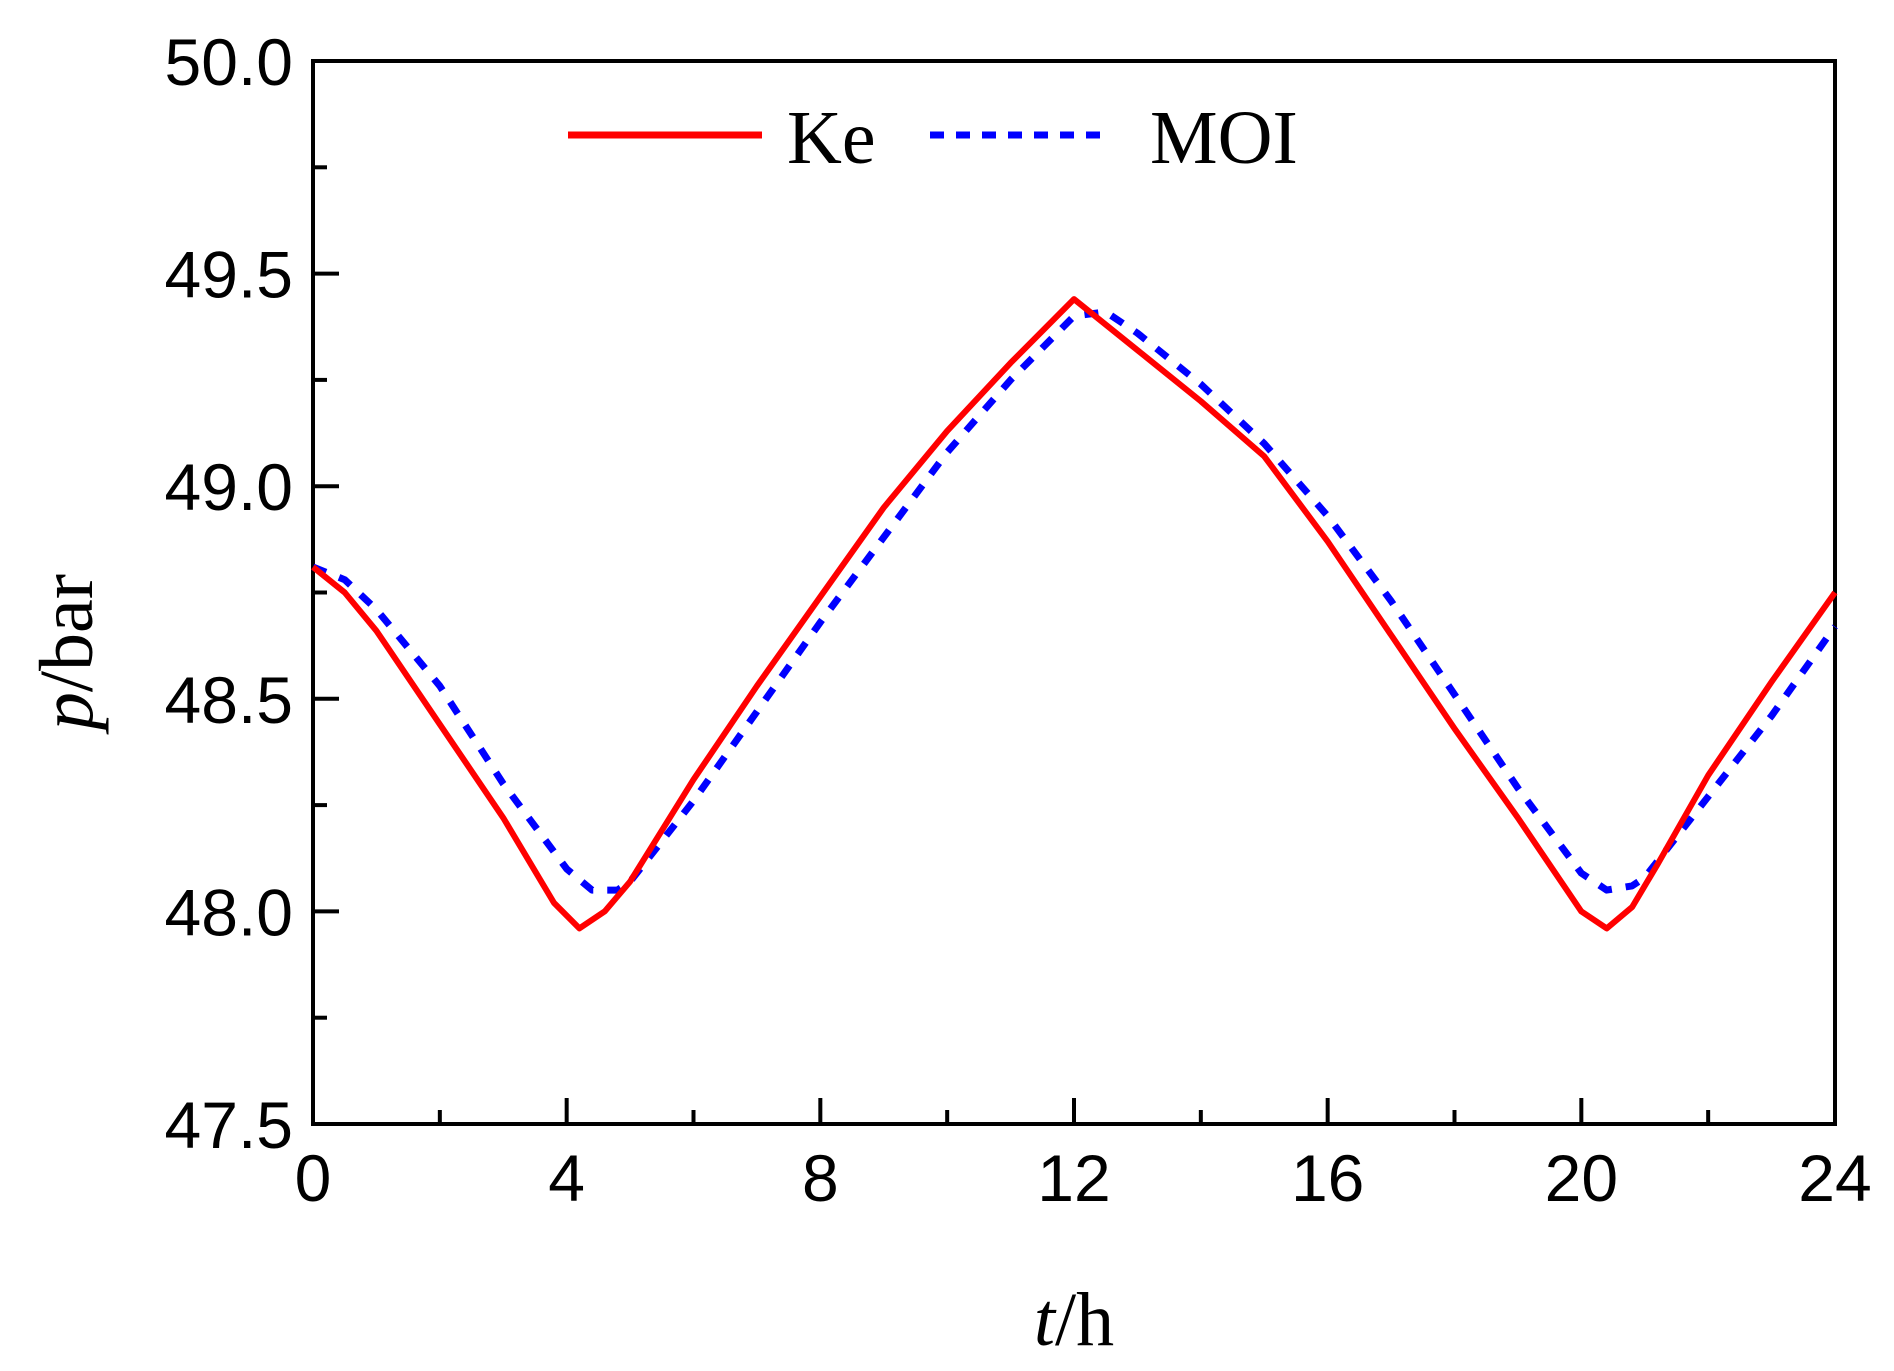 This screenshot has height=1371, width=1894. I want to click on y-axis-unit: /bar, so click(67, 633).